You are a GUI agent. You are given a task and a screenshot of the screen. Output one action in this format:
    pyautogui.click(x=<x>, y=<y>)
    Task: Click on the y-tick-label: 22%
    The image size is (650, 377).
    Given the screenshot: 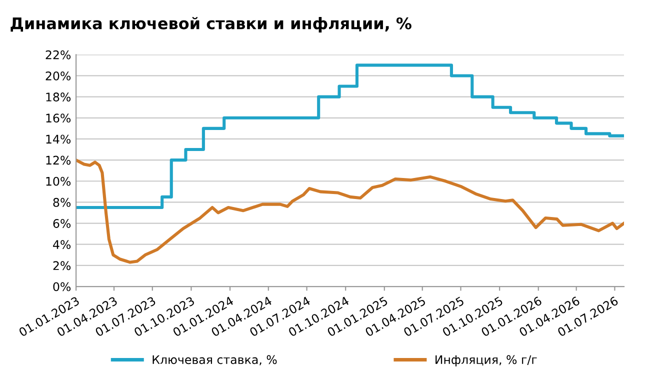 What is the action you would take?
    pyautogui.click(x=58, y=55)
    